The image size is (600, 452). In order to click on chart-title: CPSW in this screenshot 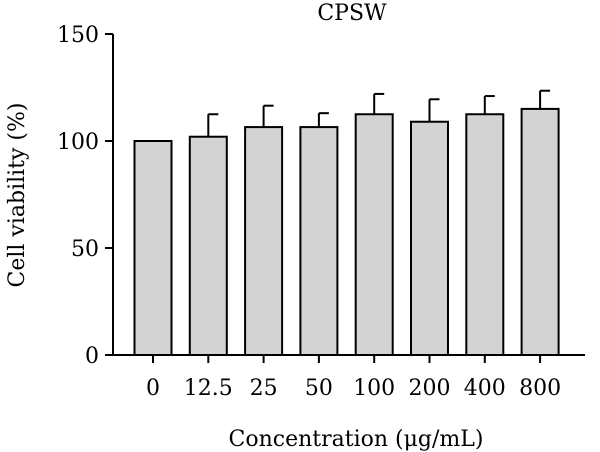, I will do `click(352, 13)`.